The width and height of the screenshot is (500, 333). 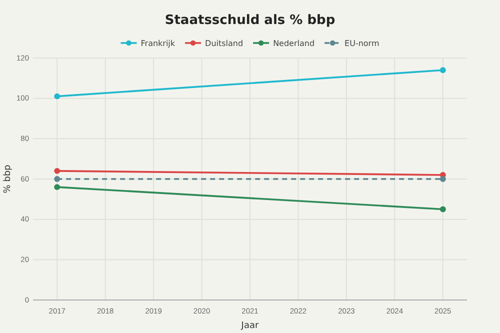 What do you see at coordinates (362, 43) in the screenshot?
I see `legend-label: EU-norm` at bounding box center [362, 43].